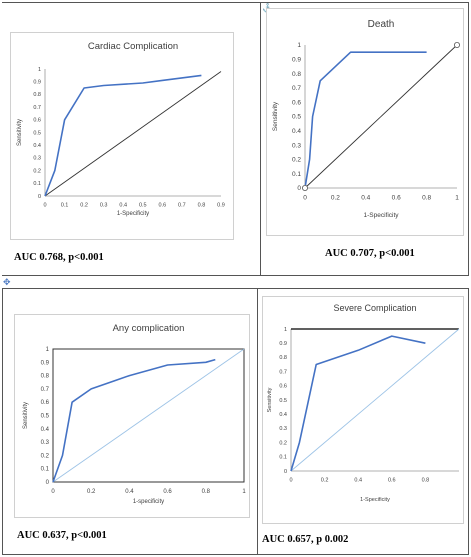  What do you see at coordinates (221, 206) in the screenshot?
I see `cardiac-x-tick-label: 0.9` at bounding box center [221, 206].